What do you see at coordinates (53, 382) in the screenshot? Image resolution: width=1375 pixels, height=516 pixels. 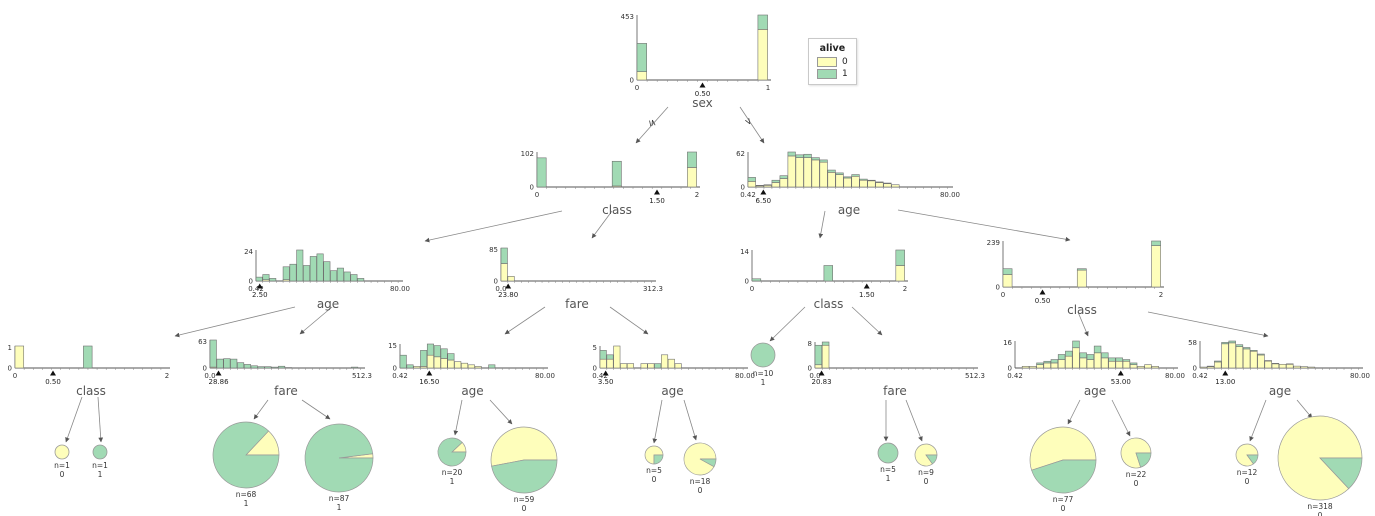 I see `split-value-label: 0.50` at bounding box center [53, 382].